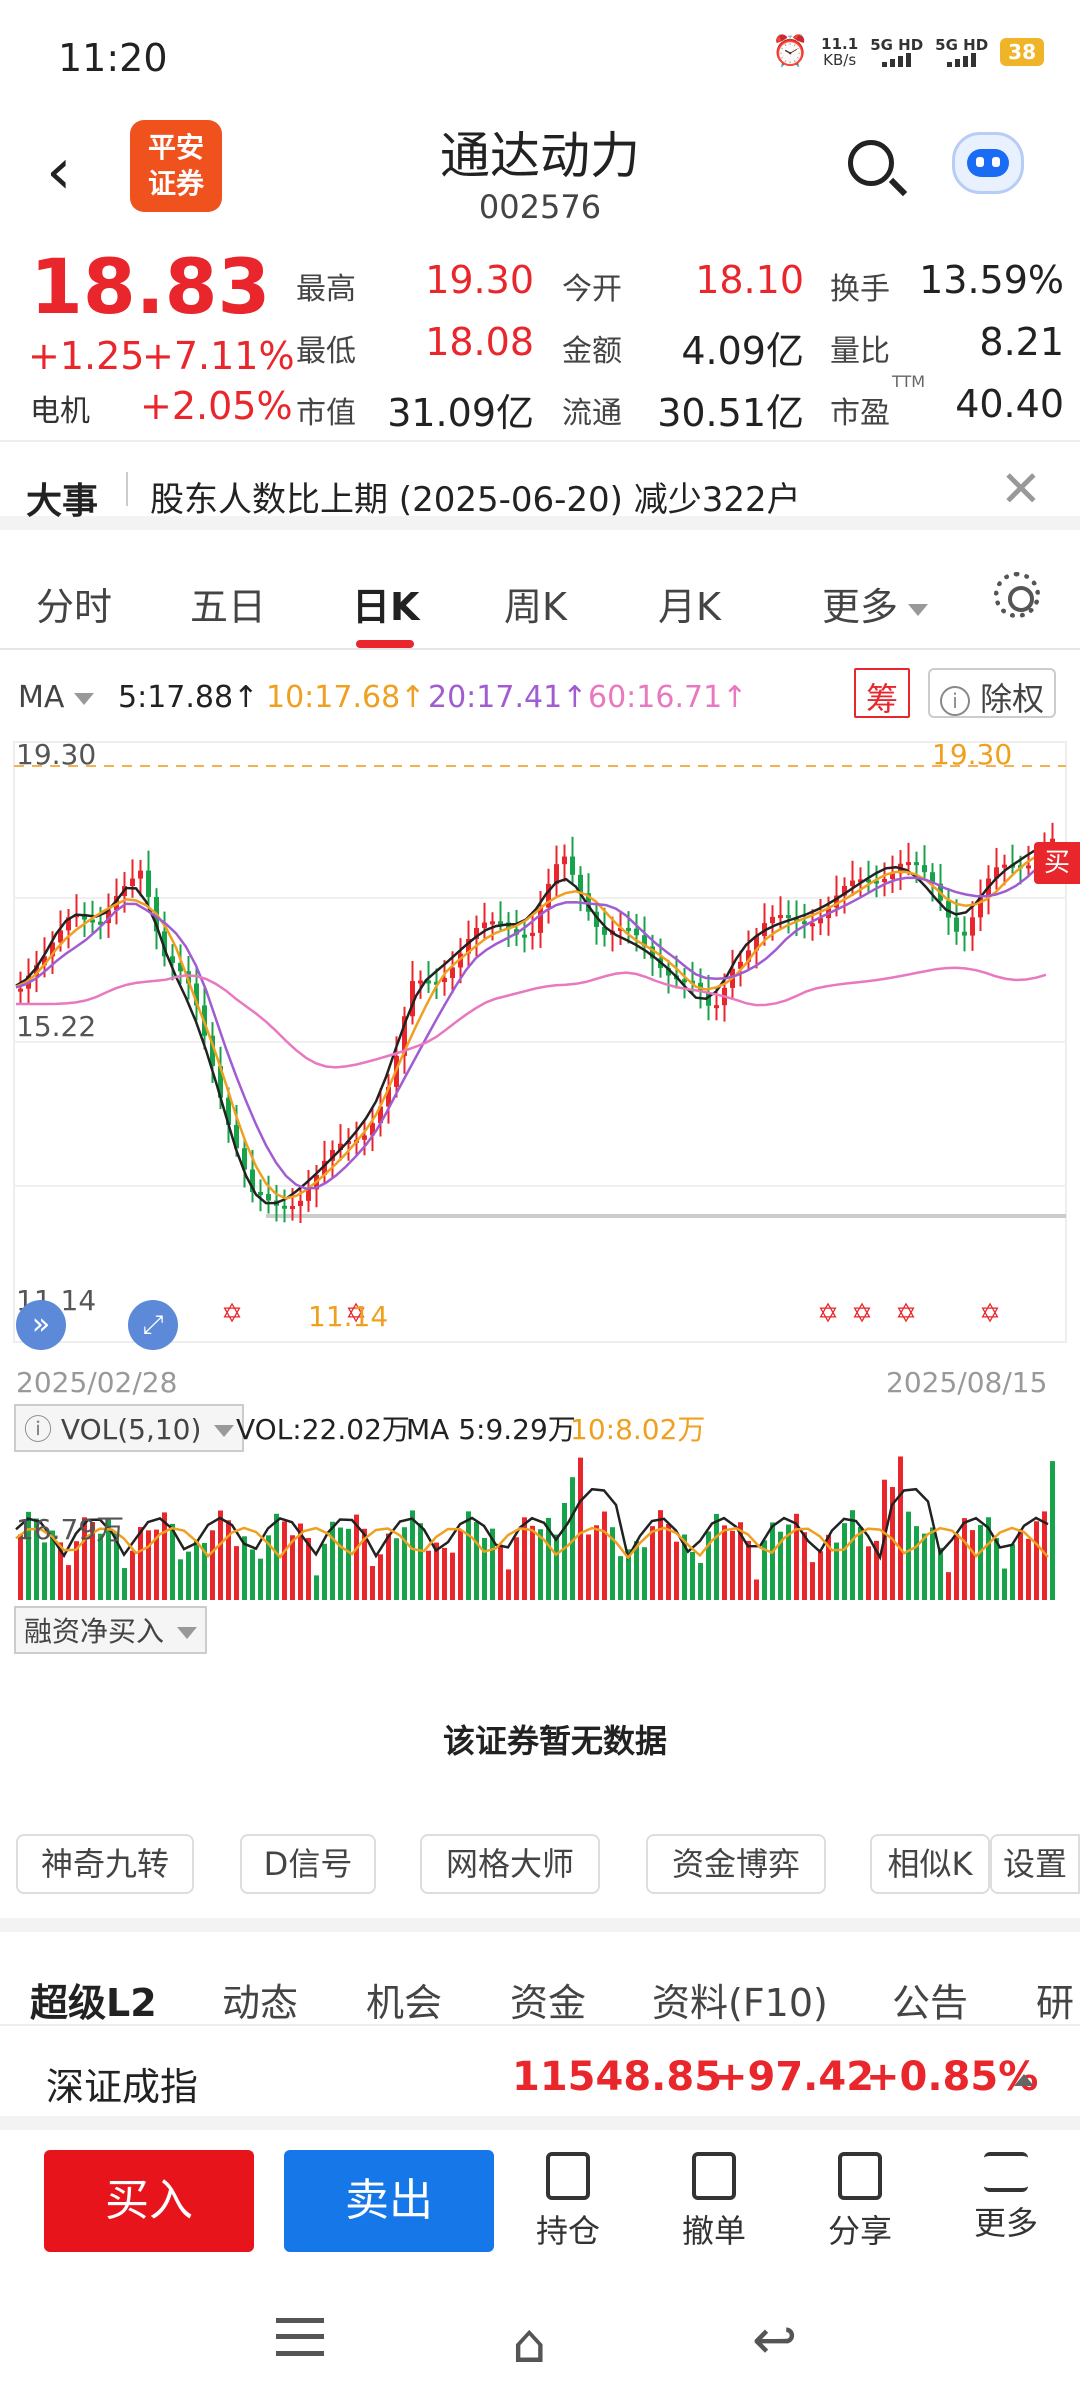  I want to click on ai-assistant-icon, so click(988, 163).